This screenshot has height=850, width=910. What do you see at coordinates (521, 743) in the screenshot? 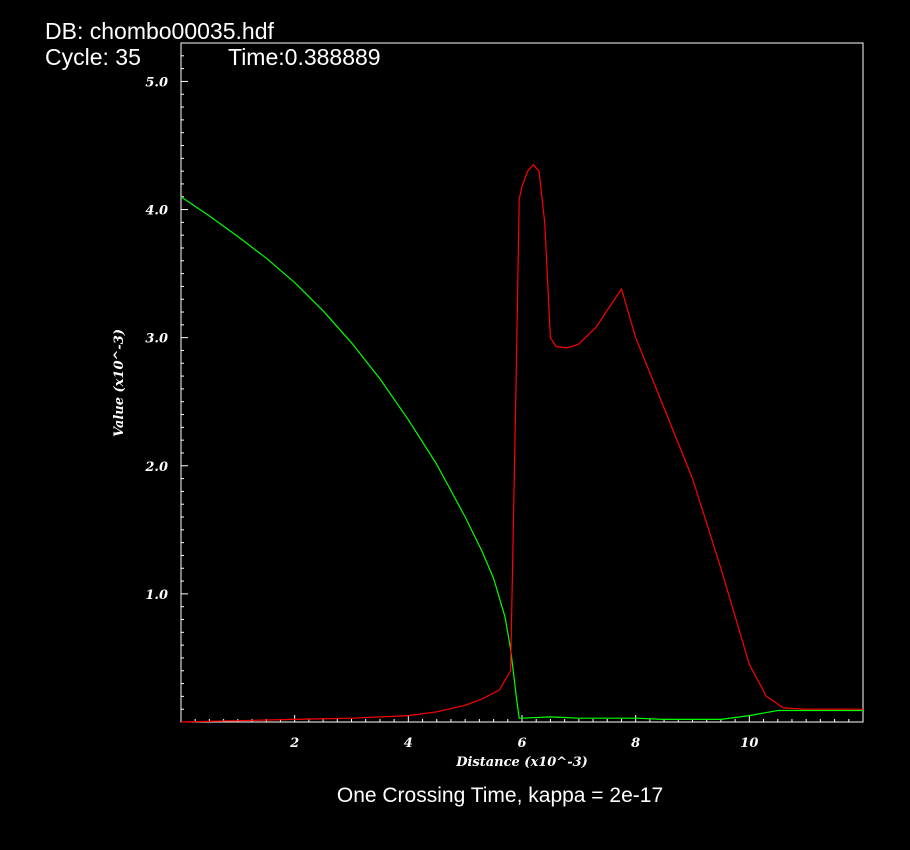
I see `x-tick-label: 6` at bounding box center [521, 743].